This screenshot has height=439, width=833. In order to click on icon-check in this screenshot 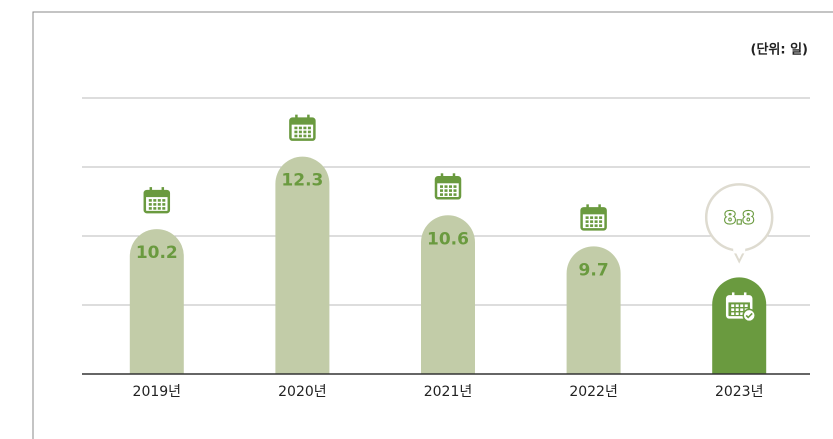, I will do `click(749, 315)`.